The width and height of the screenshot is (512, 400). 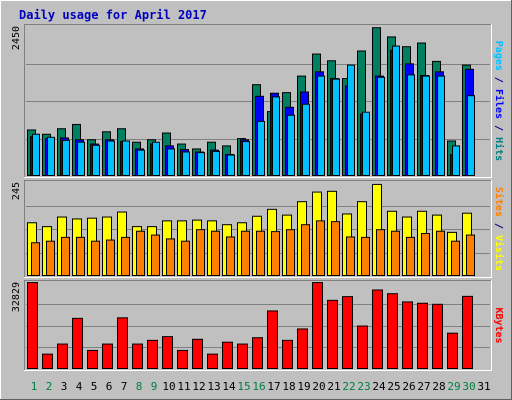 I want to click on y-max-label: 245, so click(x=16, y=191).